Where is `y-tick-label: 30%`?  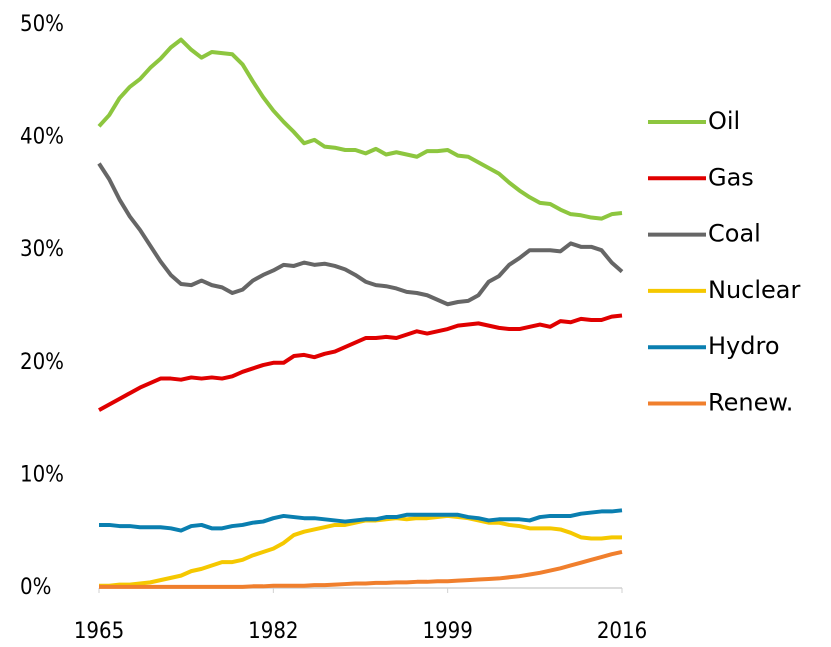
y-tick-label: 30% is located at coordinates (42, 249).